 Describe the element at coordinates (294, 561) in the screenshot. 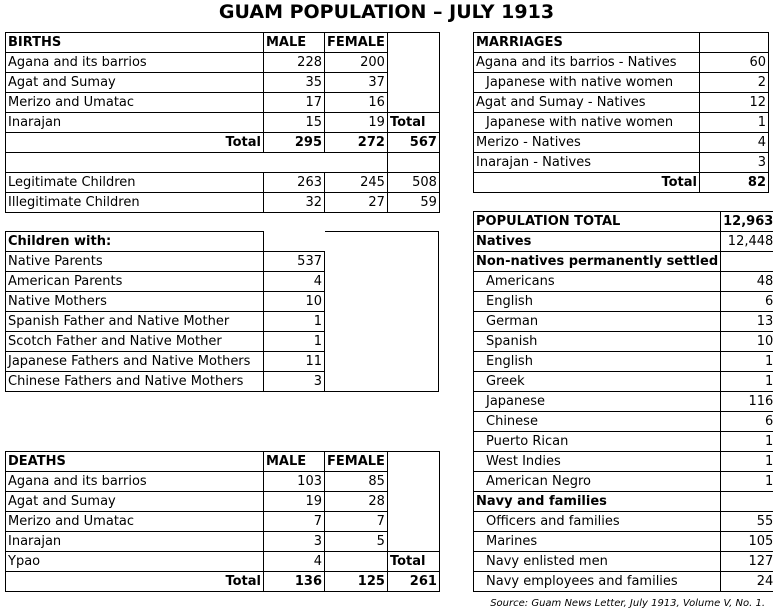

I see `deaths-row-male: 4` at that location.